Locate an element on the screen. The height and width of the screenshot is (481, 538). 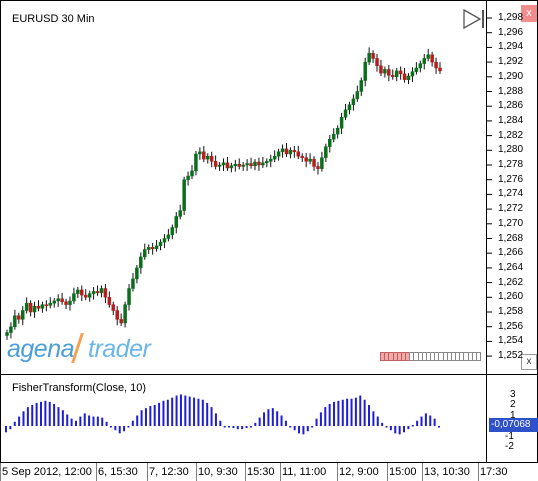
time-label: 12, 9:00 is located at coordinates (359, 472).